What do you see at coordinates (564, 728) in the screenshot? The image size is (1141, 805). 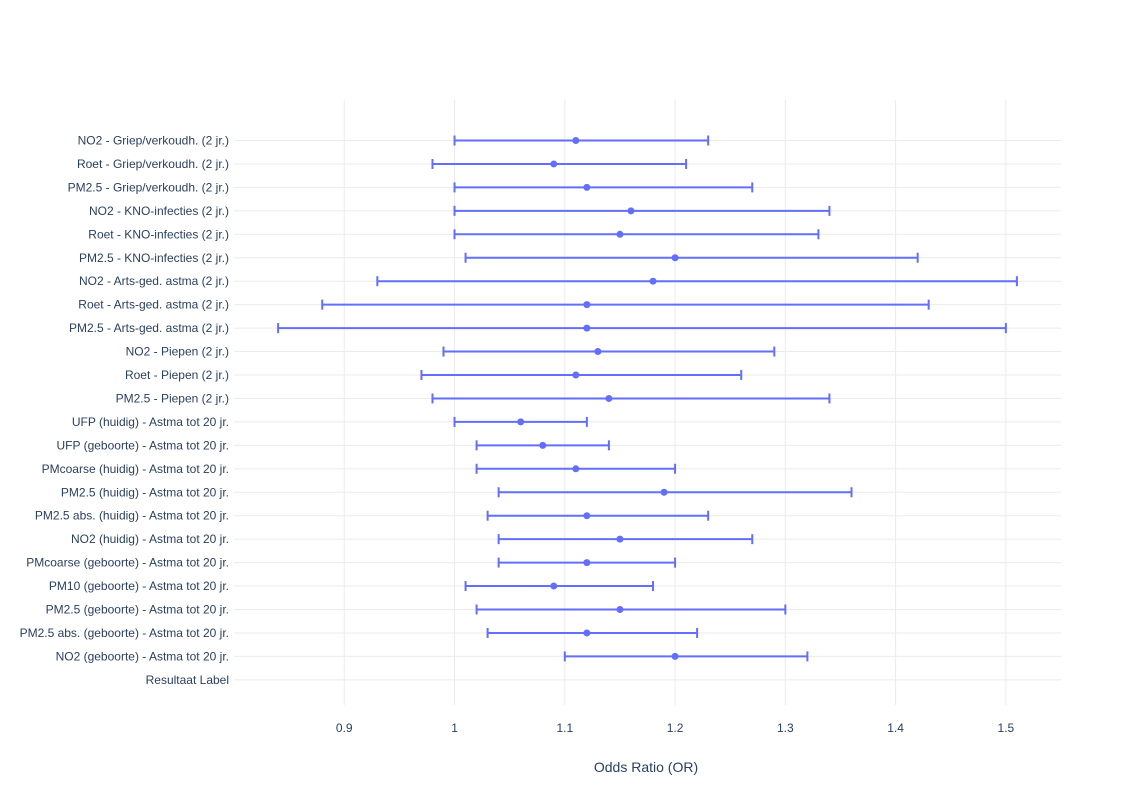 I see `x-tick-label: 1.1` at bounding box center [564, 728].